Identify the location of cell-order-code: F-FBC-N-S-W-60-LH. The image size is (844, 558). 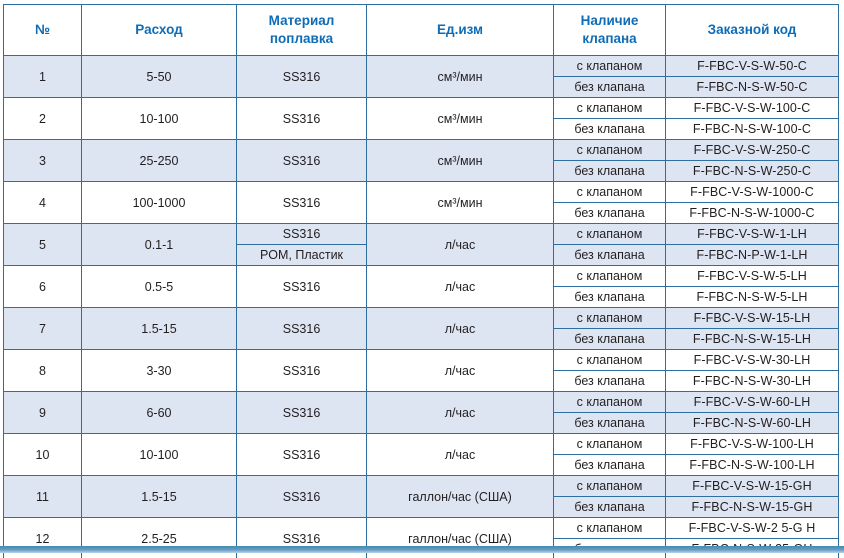
(752, 423).